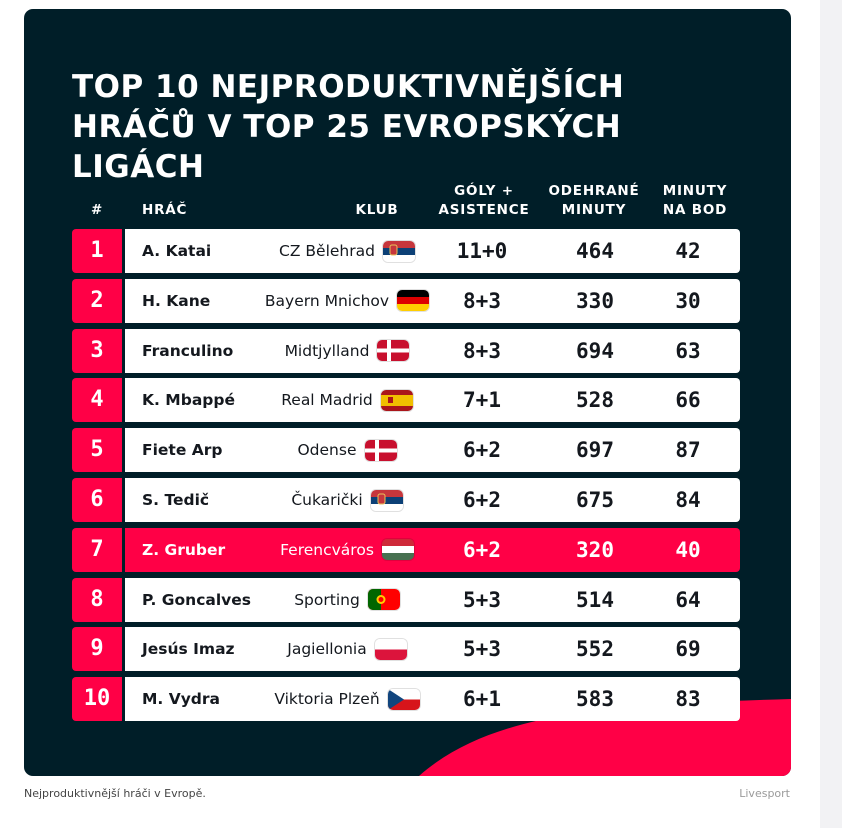  I want to click on goals-assists: 11+0, so click(482, 251).